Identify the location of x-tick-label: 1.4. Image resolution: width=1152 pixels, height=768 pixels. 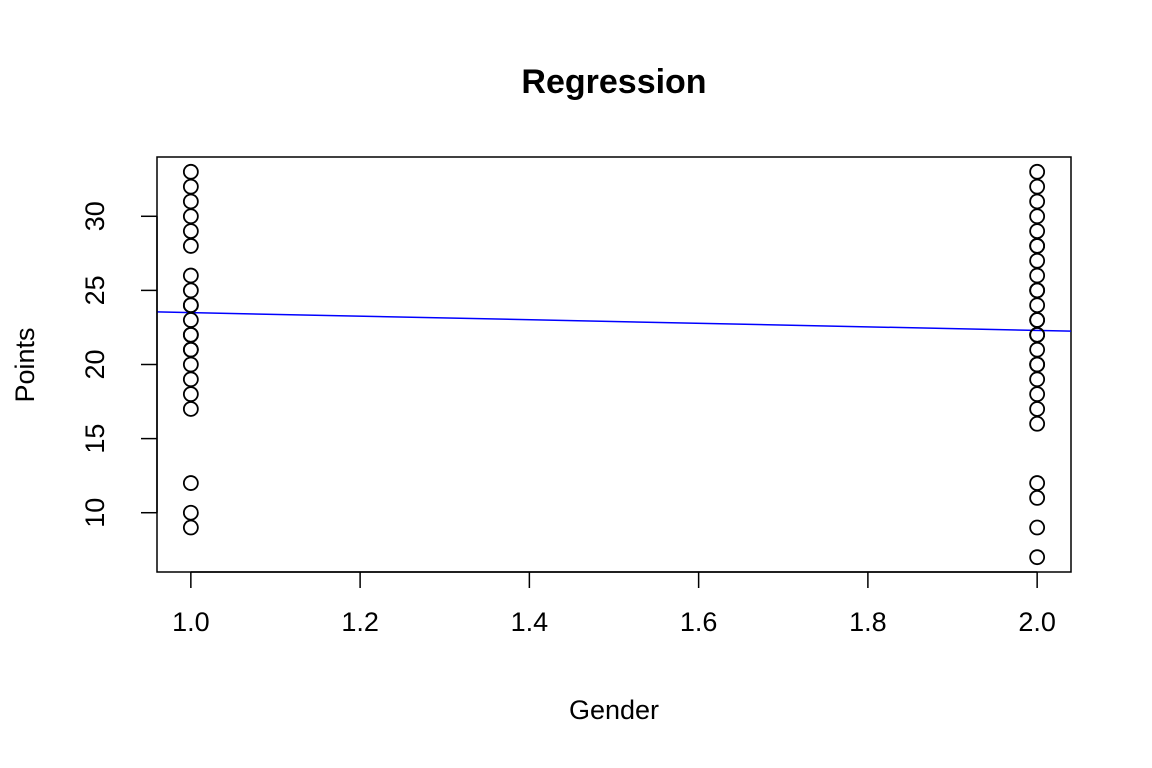
(530, 622).